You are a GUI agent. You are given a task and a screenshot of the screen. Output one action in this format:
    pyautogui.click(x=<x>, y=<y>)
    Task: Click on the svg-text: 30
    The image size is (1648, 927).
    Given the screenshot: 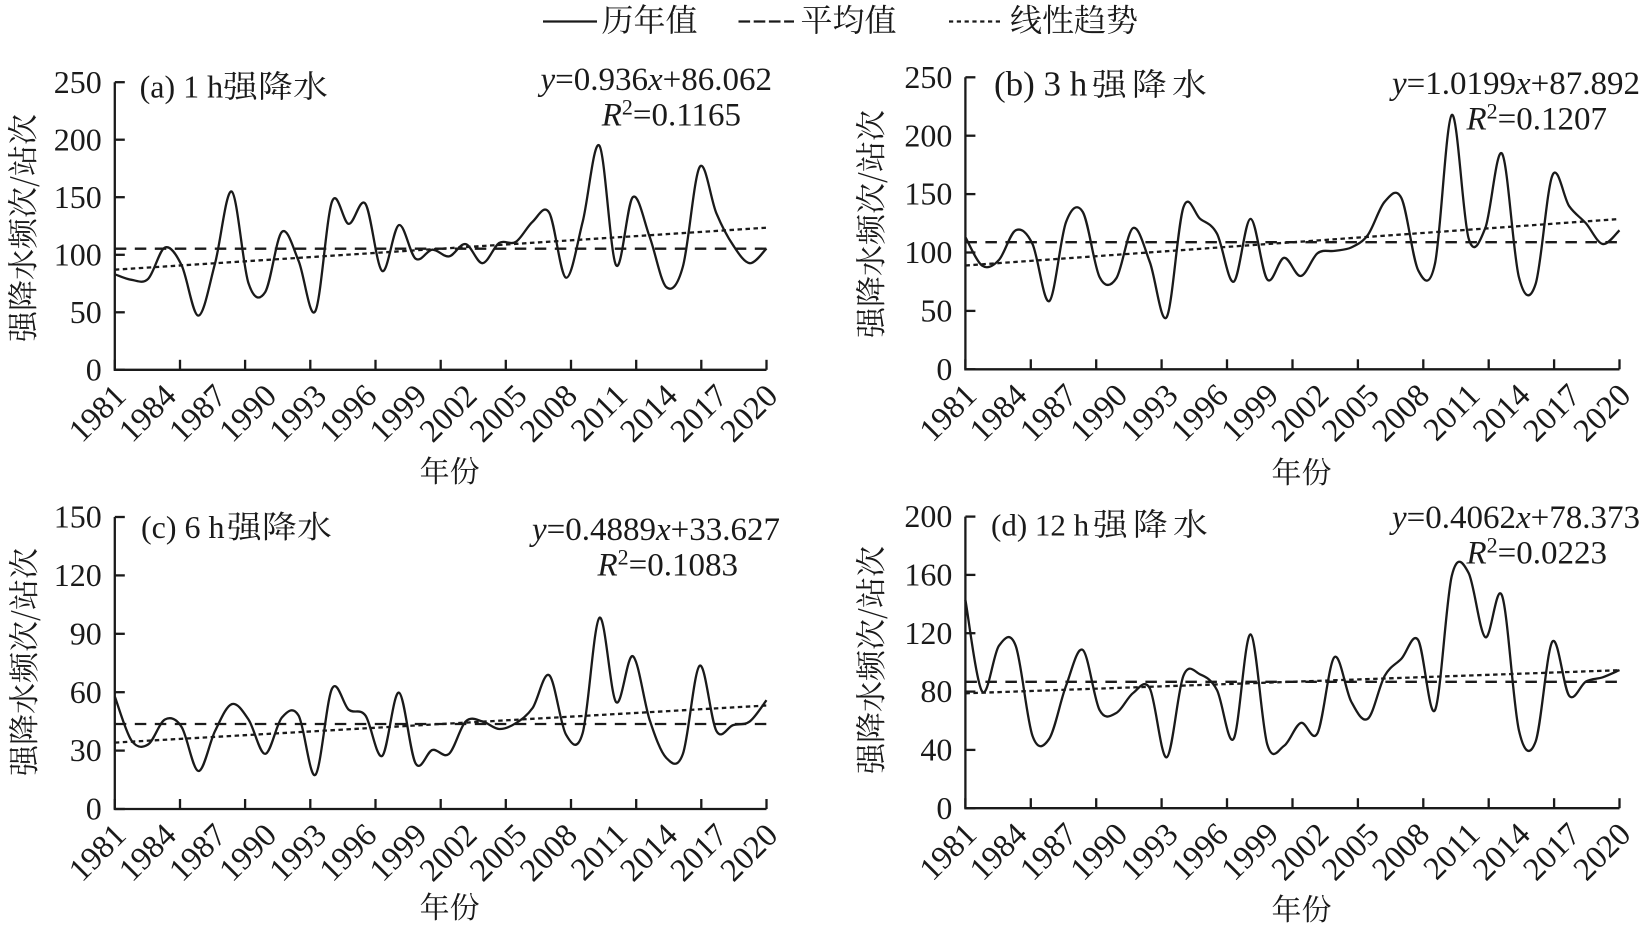 What is the action you would take?
    pyautogui.click(x=86, y=750)
    